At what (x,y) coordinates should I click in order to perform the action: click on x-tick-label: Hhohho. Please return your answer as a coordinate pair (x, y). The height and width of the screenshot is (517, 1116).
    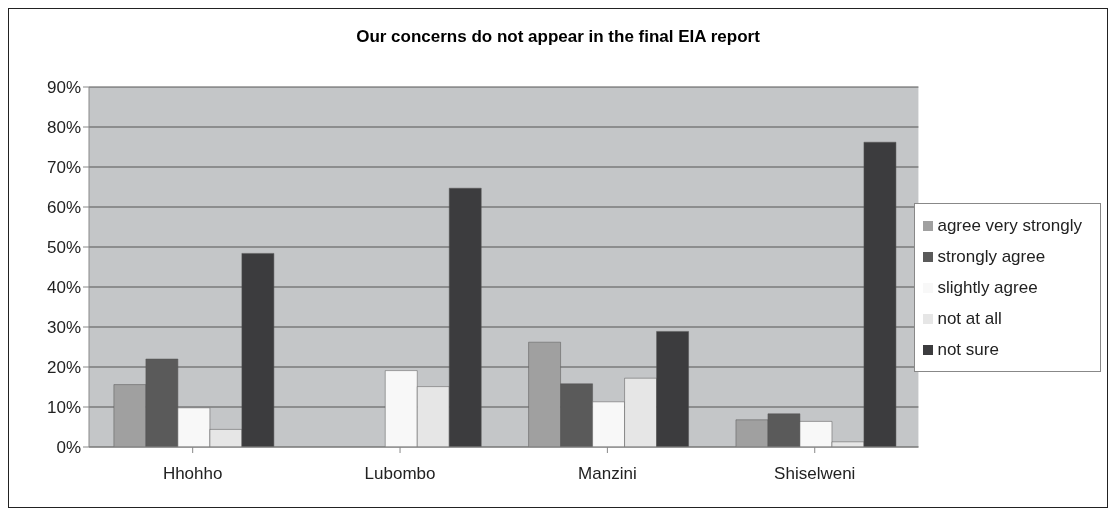
    Looking at the image, I should click on (192, 474).